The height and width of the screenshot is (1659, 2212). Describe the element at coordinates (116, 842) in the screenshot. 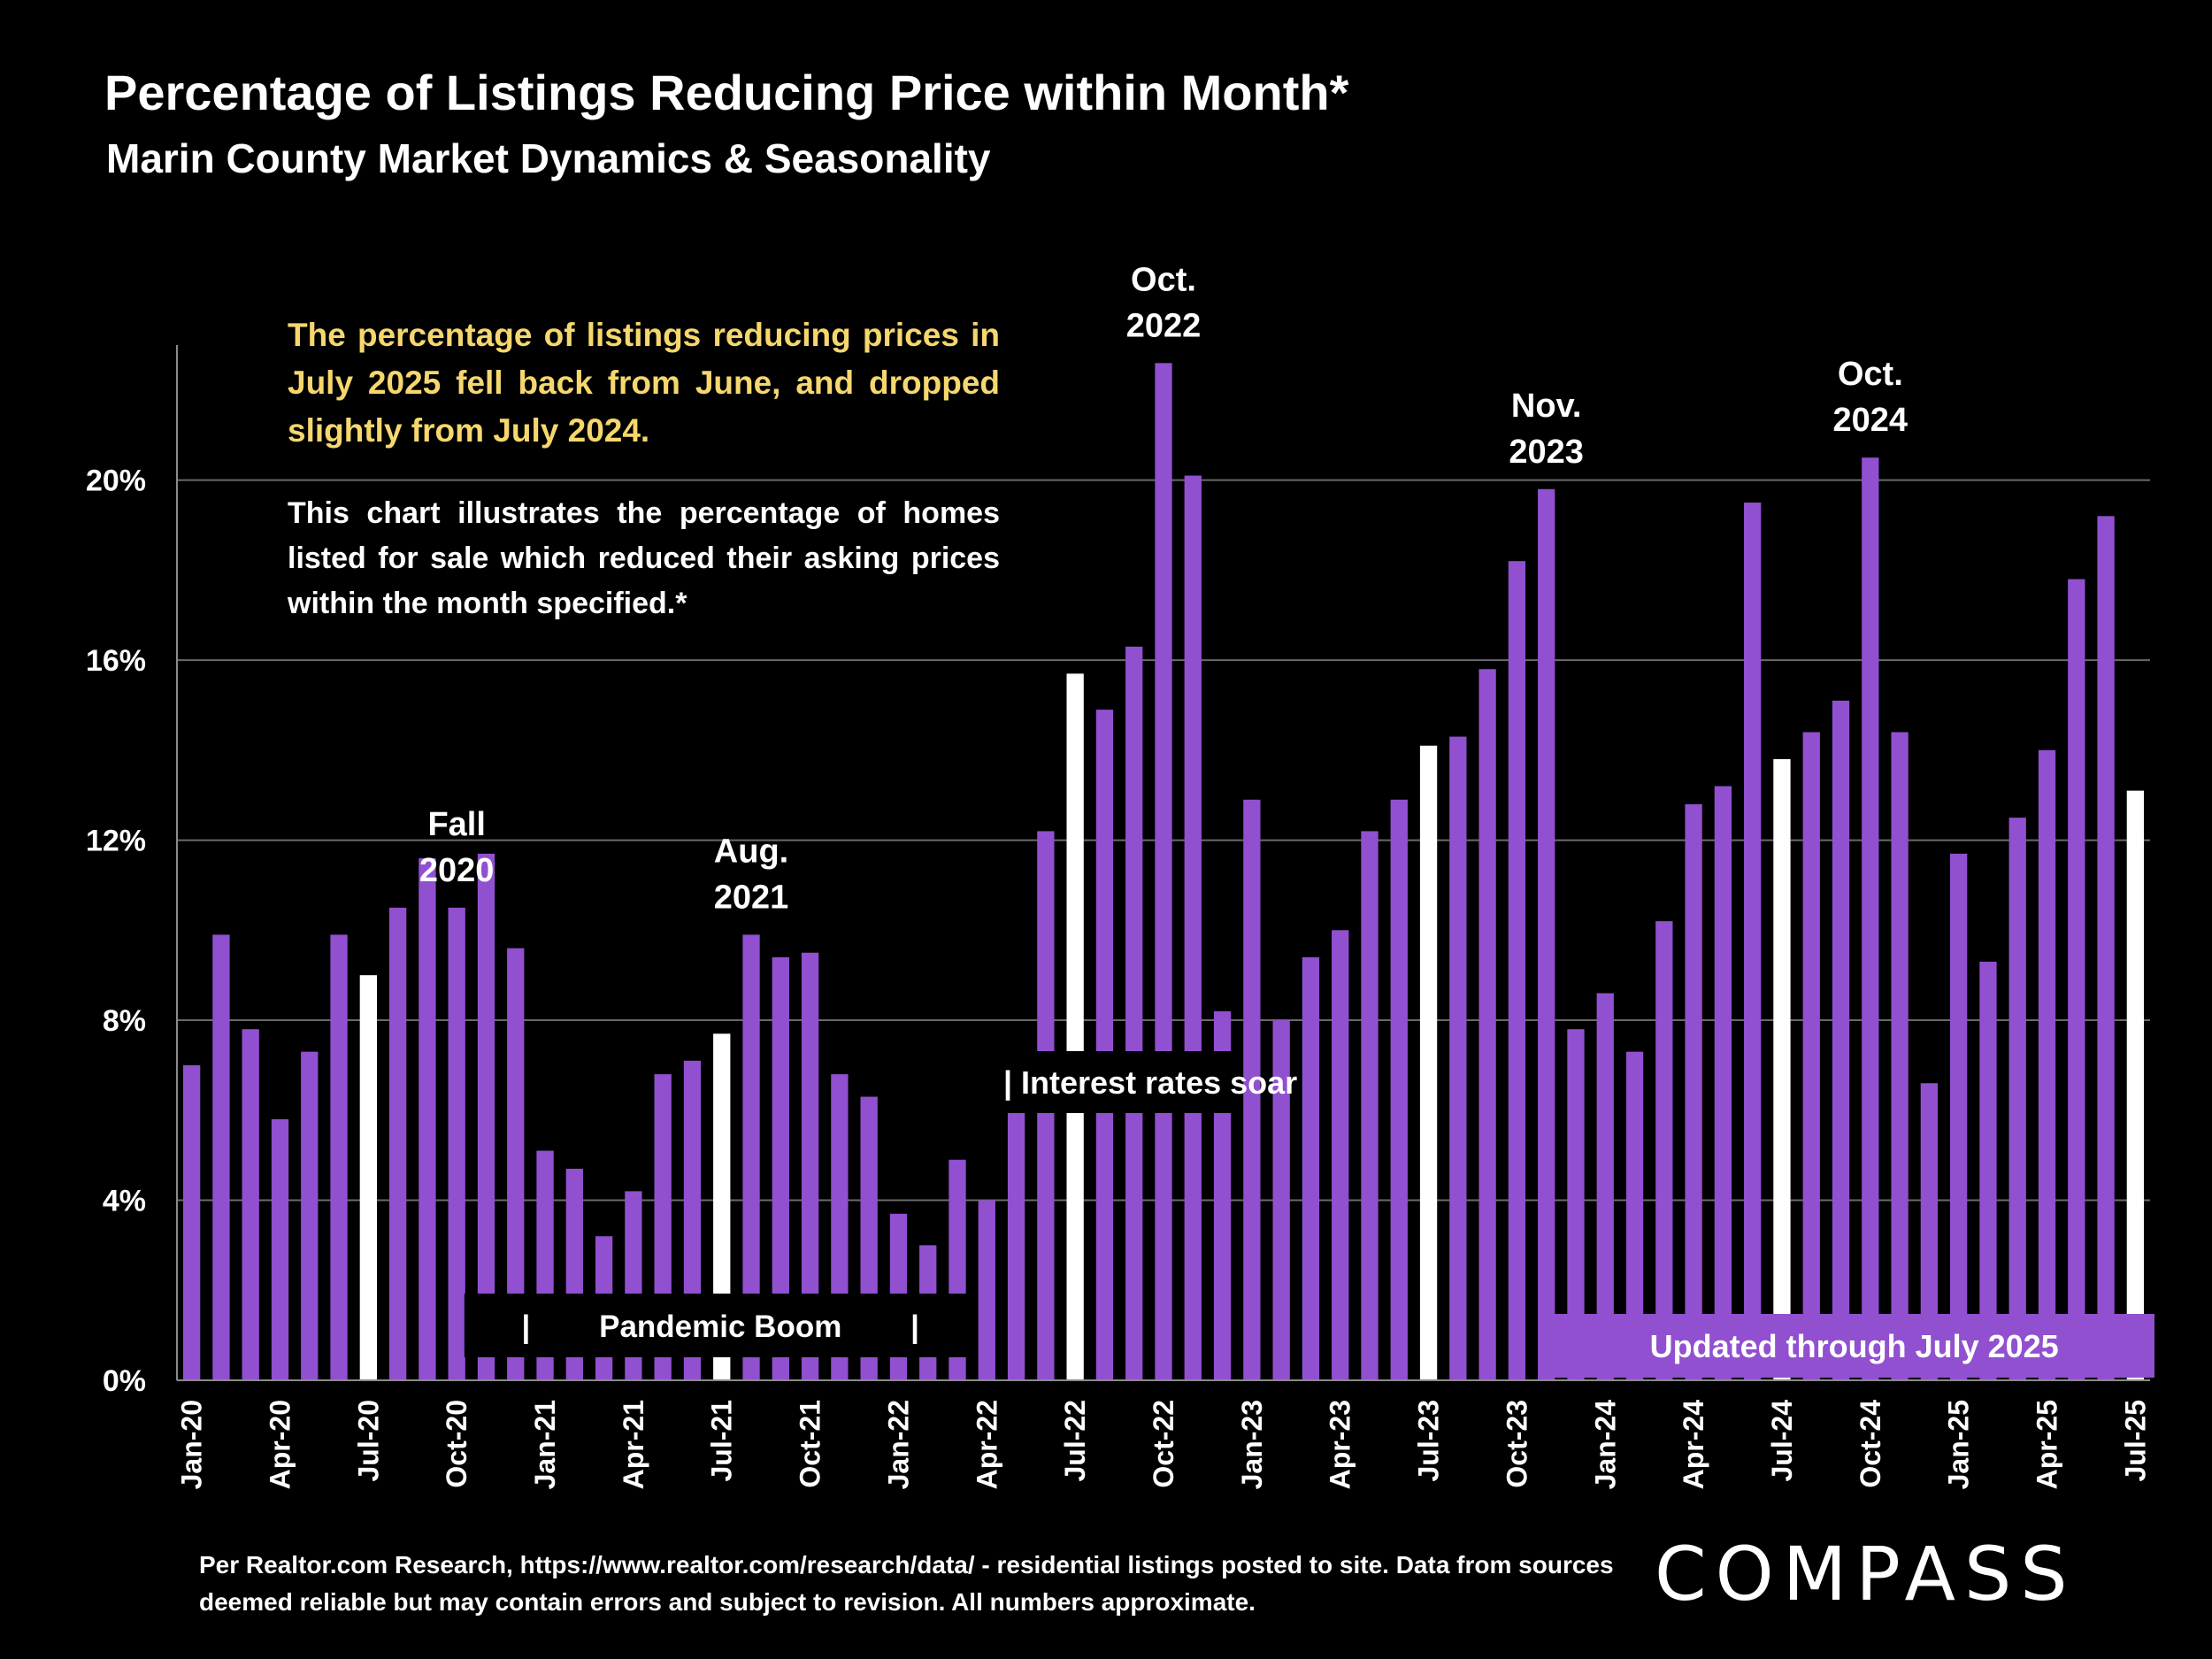

I see `y-tick-label: 12%` at that location.